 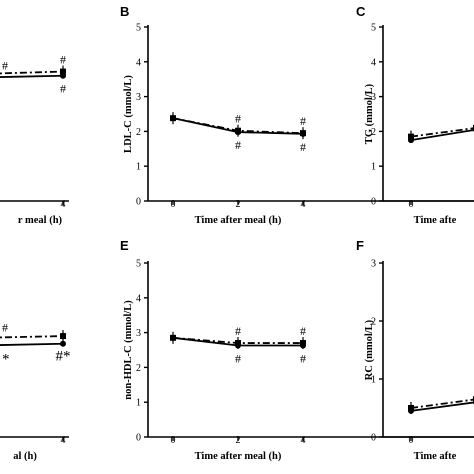 What do you see at coordinates (369, 113) in the screenshot?
I see `y-axis-title: TG (mmol/L)` at bounding box center [369, 113].